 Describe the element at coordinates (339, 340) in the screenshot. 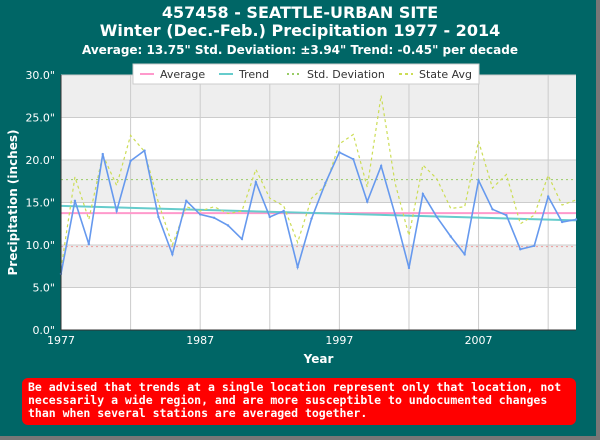

I see `x-tick-label: 1997` at that location.